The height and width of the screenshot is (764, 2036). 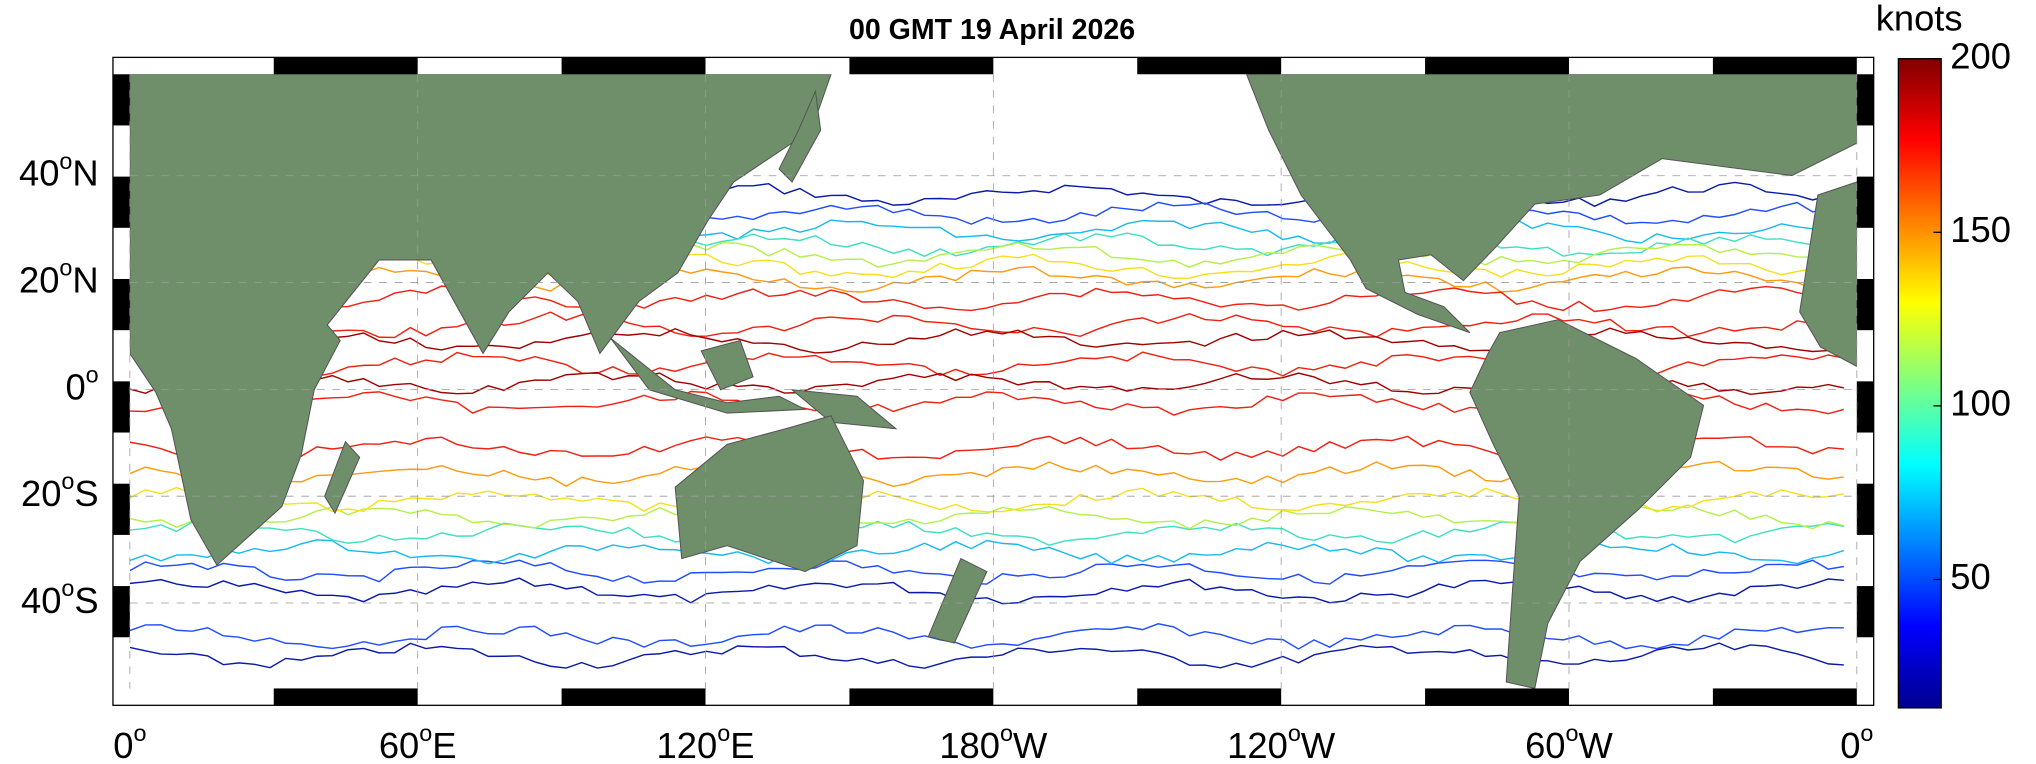 What do you see at coordinates (1980, 229) in the screenshot?
I see `colorbar-tick-label: 150` at bounding box center [1980, 229].